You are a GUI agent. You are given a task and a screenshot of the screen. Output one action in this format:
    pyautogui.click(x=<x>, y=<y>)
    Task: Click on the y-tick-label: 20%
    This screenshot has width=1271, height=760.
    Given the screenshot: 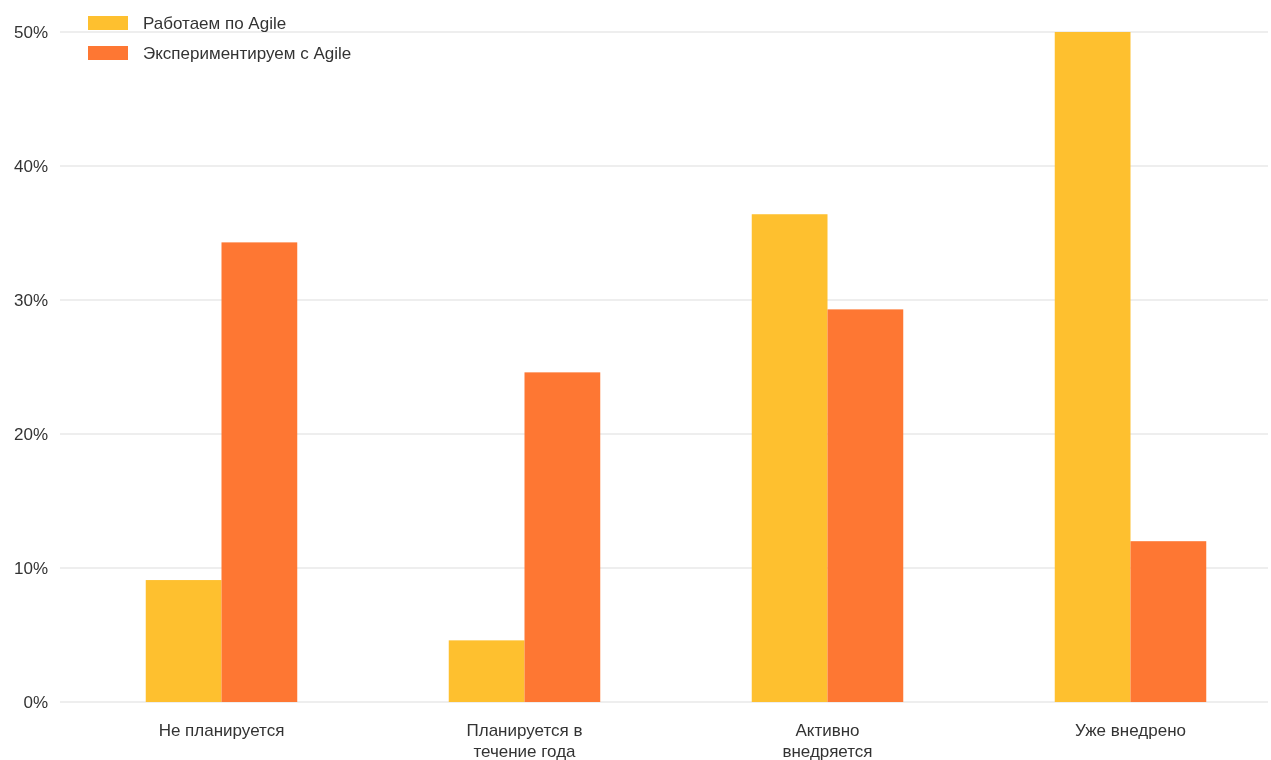 What is the action you would take?
    pyautogui.click(x=30, y=434)
    